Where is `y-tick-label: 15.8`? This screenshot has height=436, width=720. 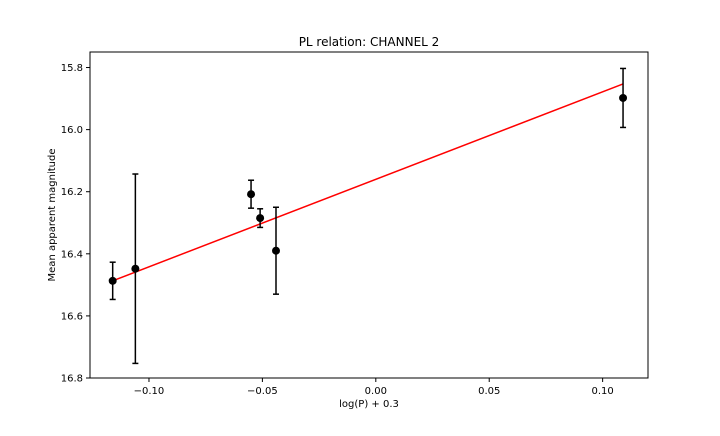
y-tick-label: 15.8 is located at coordinates (72, 68).